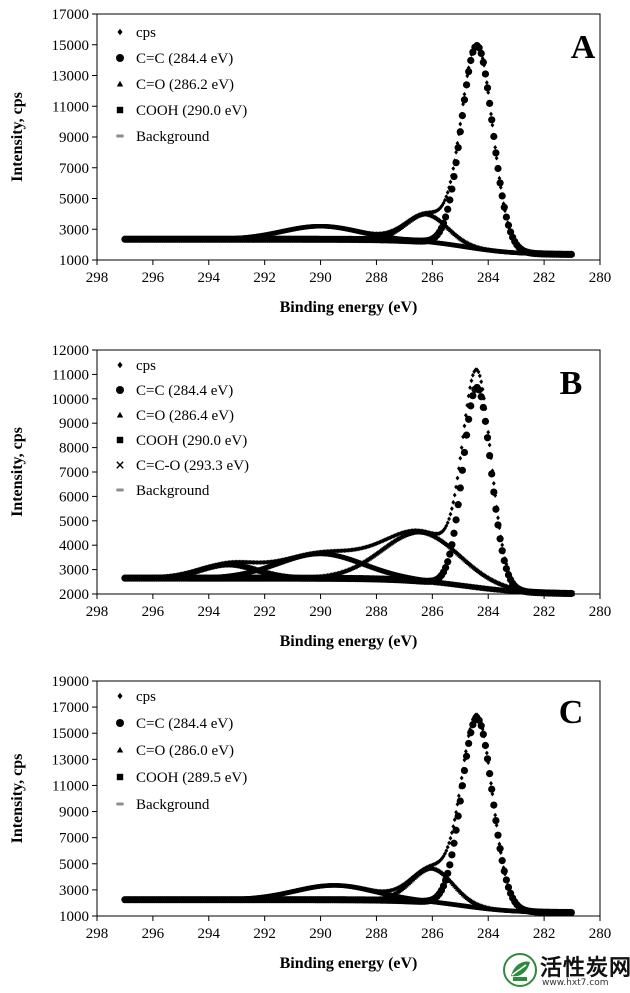  Describe the element at coordinates (74, 813) in the screenshot. I see `y-tick-label: 9000` at that location.